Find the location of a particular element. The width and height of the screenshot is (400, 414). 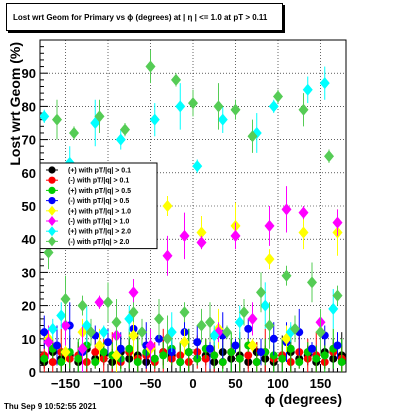

y-tick-label: 0 is located at coordinates (32, 372).